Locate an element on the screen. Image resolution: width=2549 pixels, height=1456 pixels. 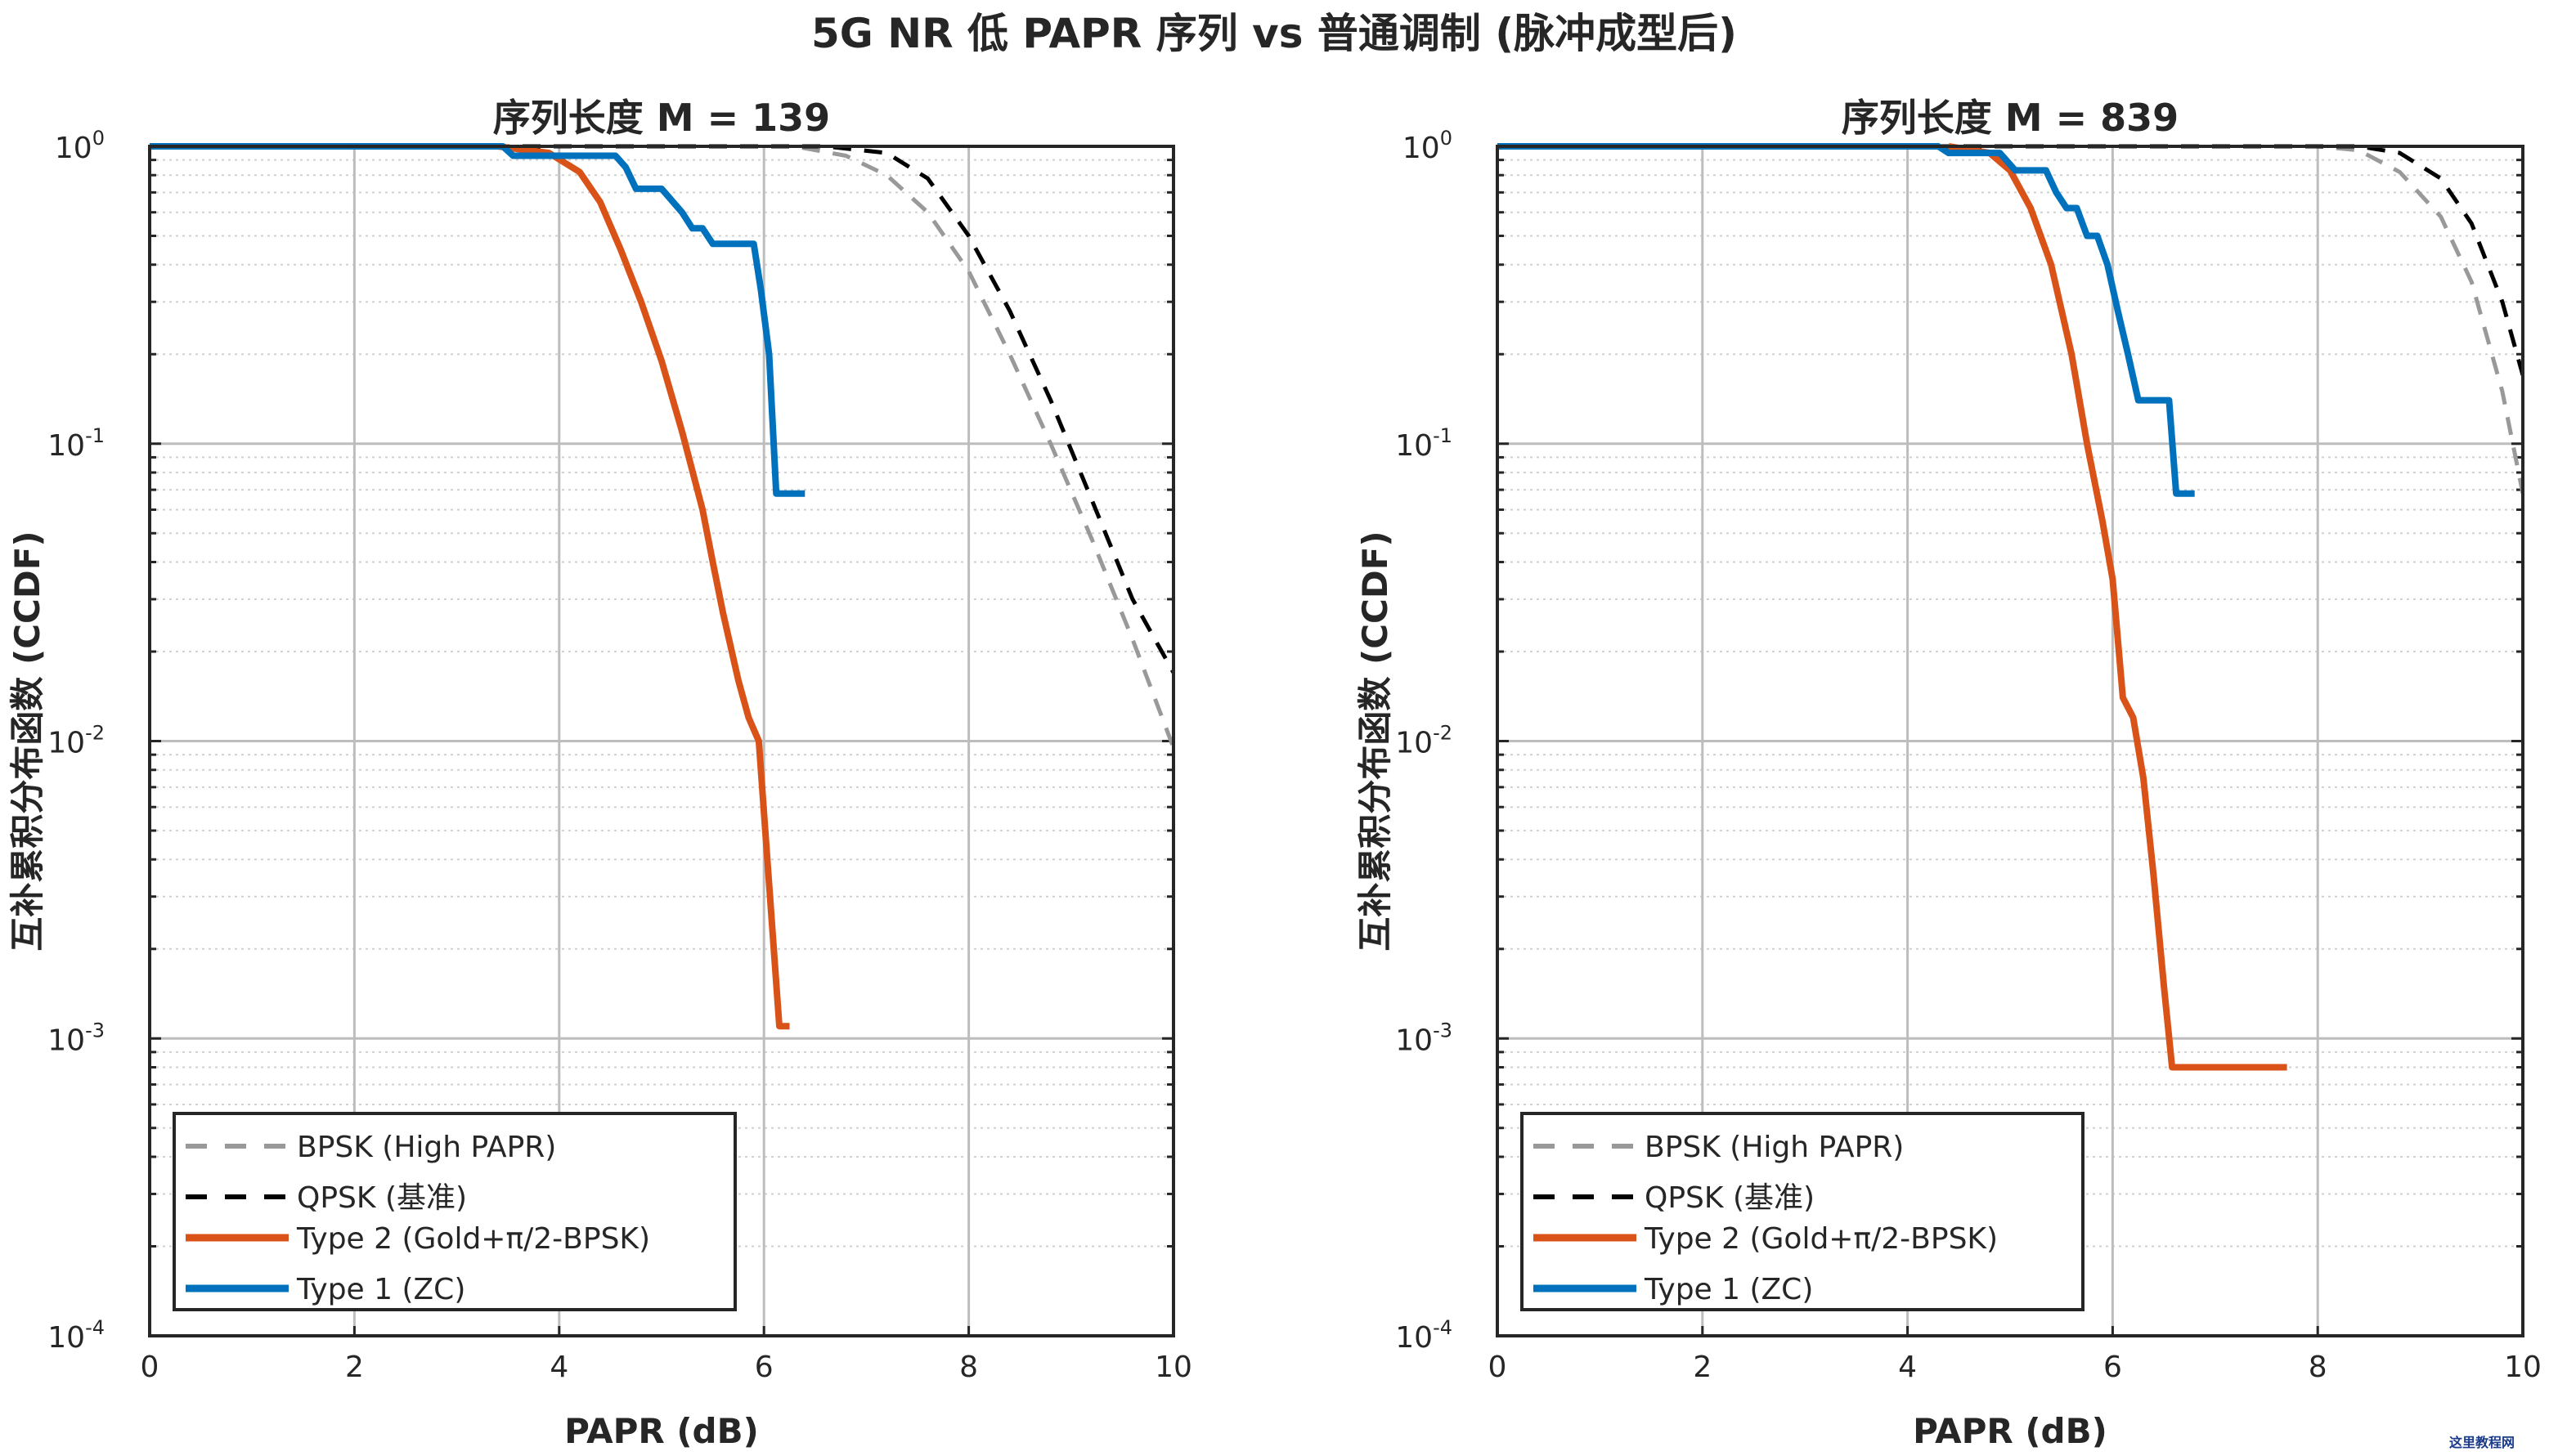
watermark-logo: 这里教程网 is located at coordinates (2482, 1443).